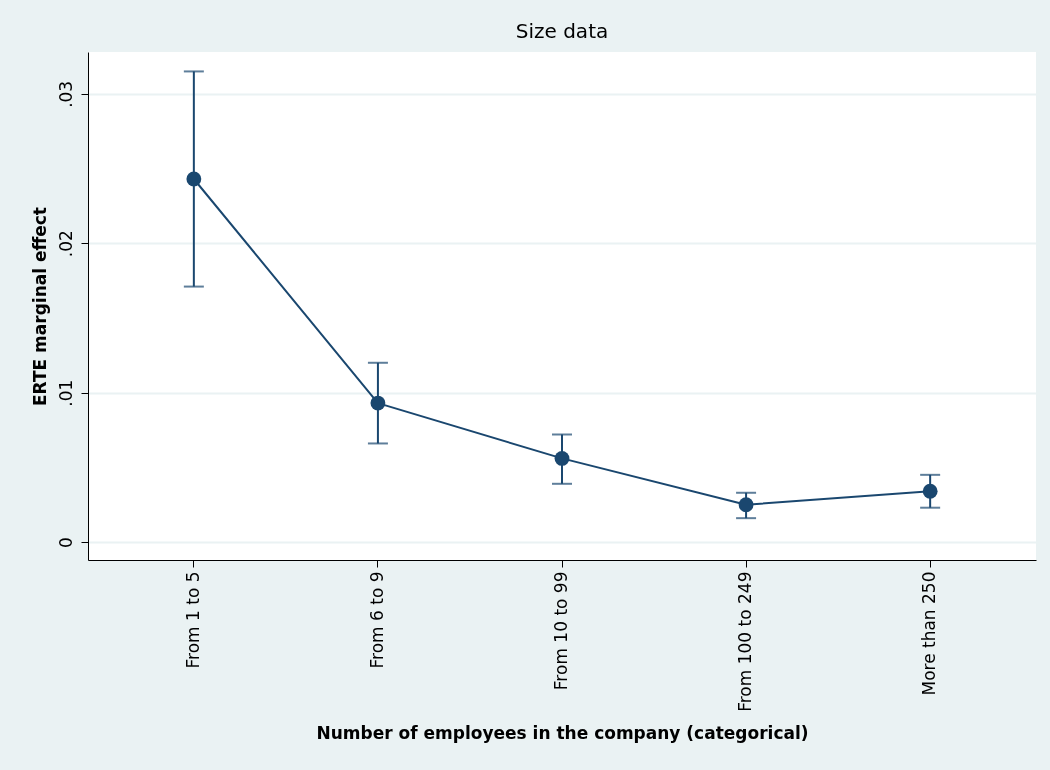 Image resolution: width=1050 pixels, height=770 pixels. What do you see at coordinates (192, 620) in the screenshot?
I see `x-tick-label: From 1 to 5` at bounding box center [192, 620].